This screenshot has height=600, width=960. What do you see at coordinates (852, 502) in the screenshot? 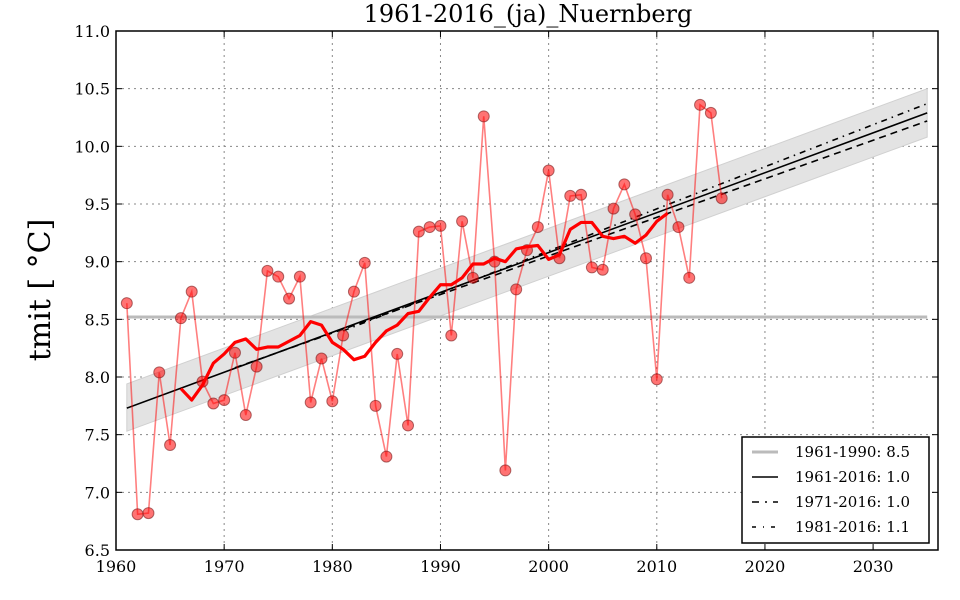
I see `legend-label: 1971-2016: 1.0` at bounding box center [852, 502].